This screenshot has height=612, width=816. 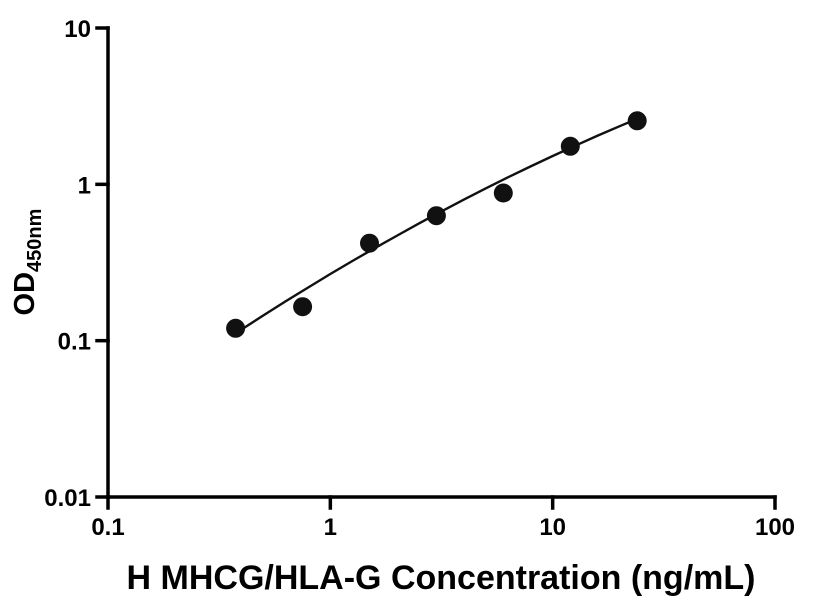 I want to click on x-tick-label: 100, so click(x=775, y=527).